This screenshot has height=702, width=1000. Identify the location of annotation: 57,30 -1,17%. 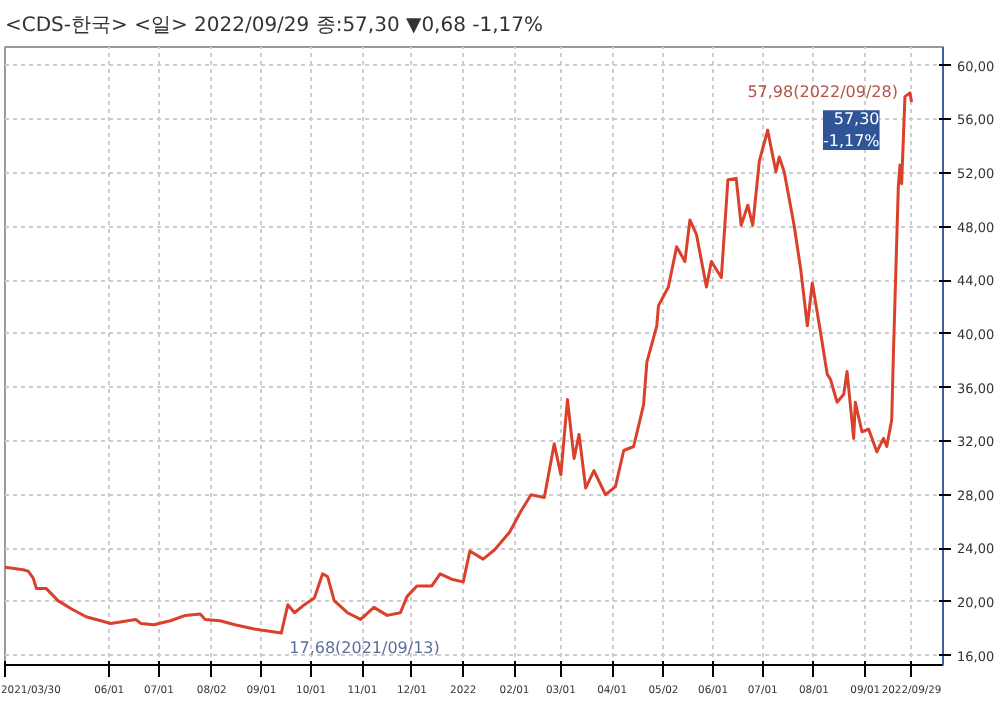
(851, 130).